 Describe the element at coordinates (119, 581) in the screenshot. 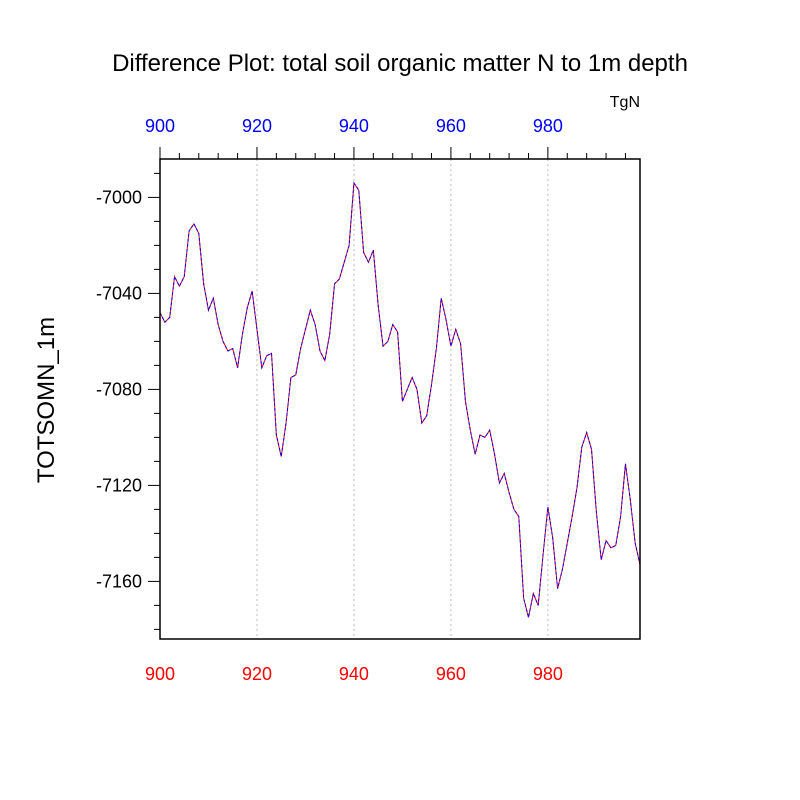

I see `y-tick-label: -7160` at that location.